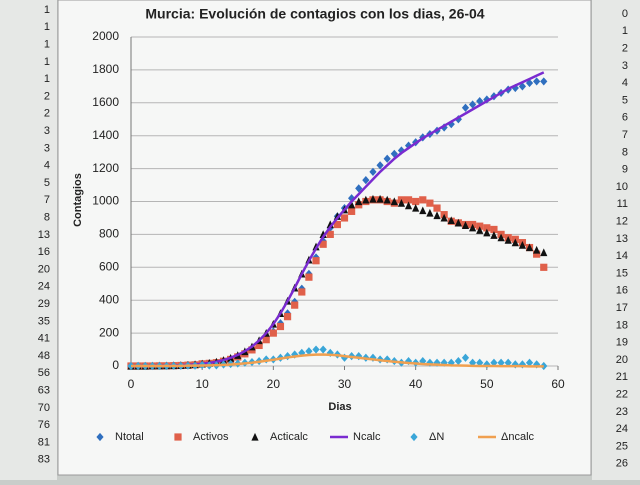 The height and width of the screenshot is (485, 640). Describe the element at coordinates (274, 384) in the screenshot. I see `x-tick-label: 20` at that location.